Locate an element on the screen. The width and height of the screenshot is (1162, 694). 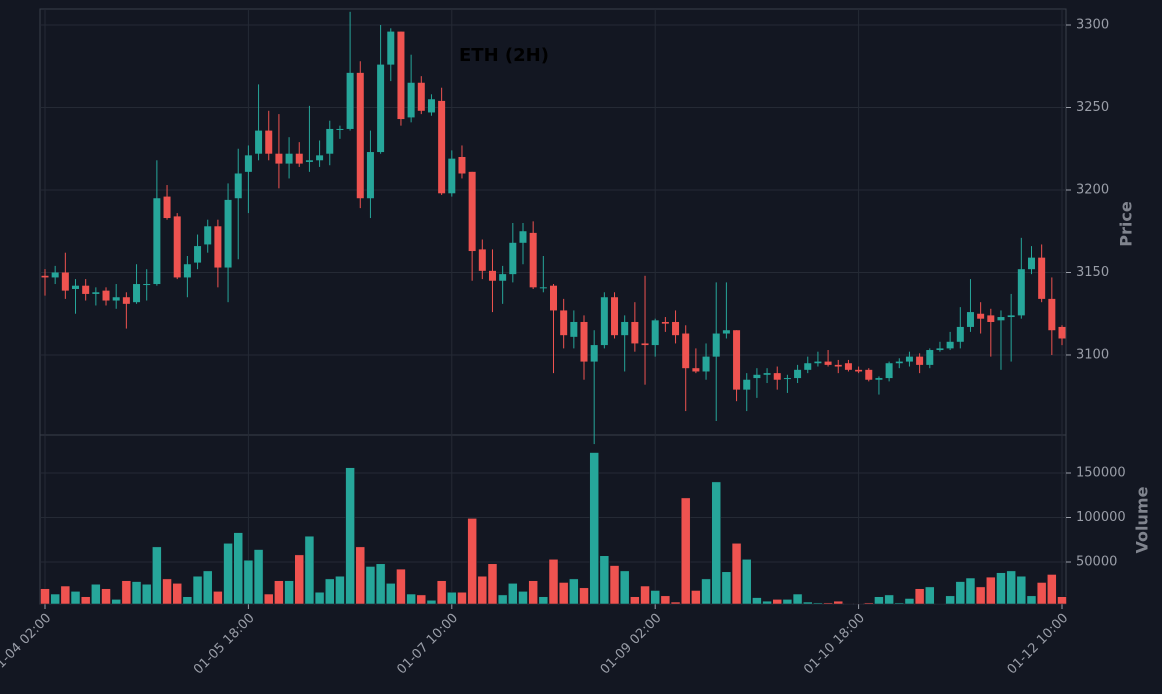
y-tick-label: 3100 is located at coordinates (1092, 354).